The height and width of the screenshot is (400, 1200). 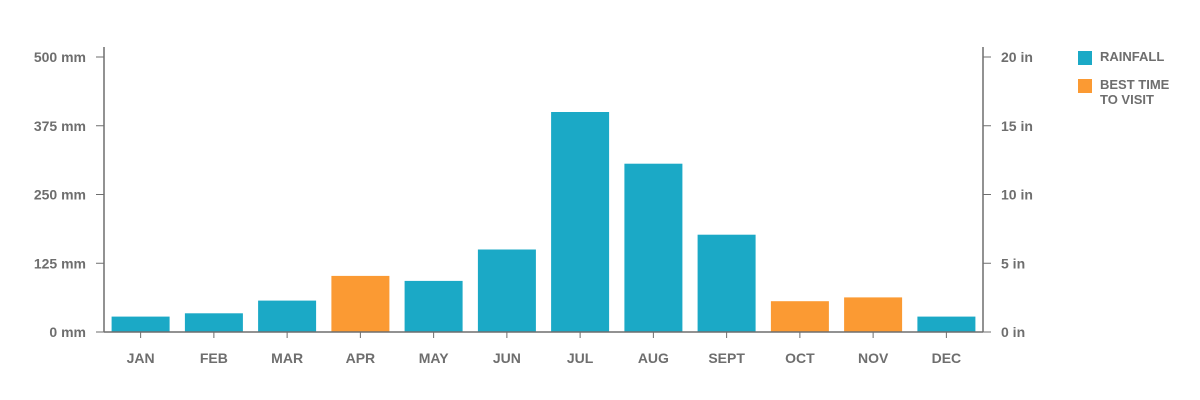 What do you see at coordinates (213, 322) in the screenshot?
I see `bar-feb` at bounding box center [213, 322].